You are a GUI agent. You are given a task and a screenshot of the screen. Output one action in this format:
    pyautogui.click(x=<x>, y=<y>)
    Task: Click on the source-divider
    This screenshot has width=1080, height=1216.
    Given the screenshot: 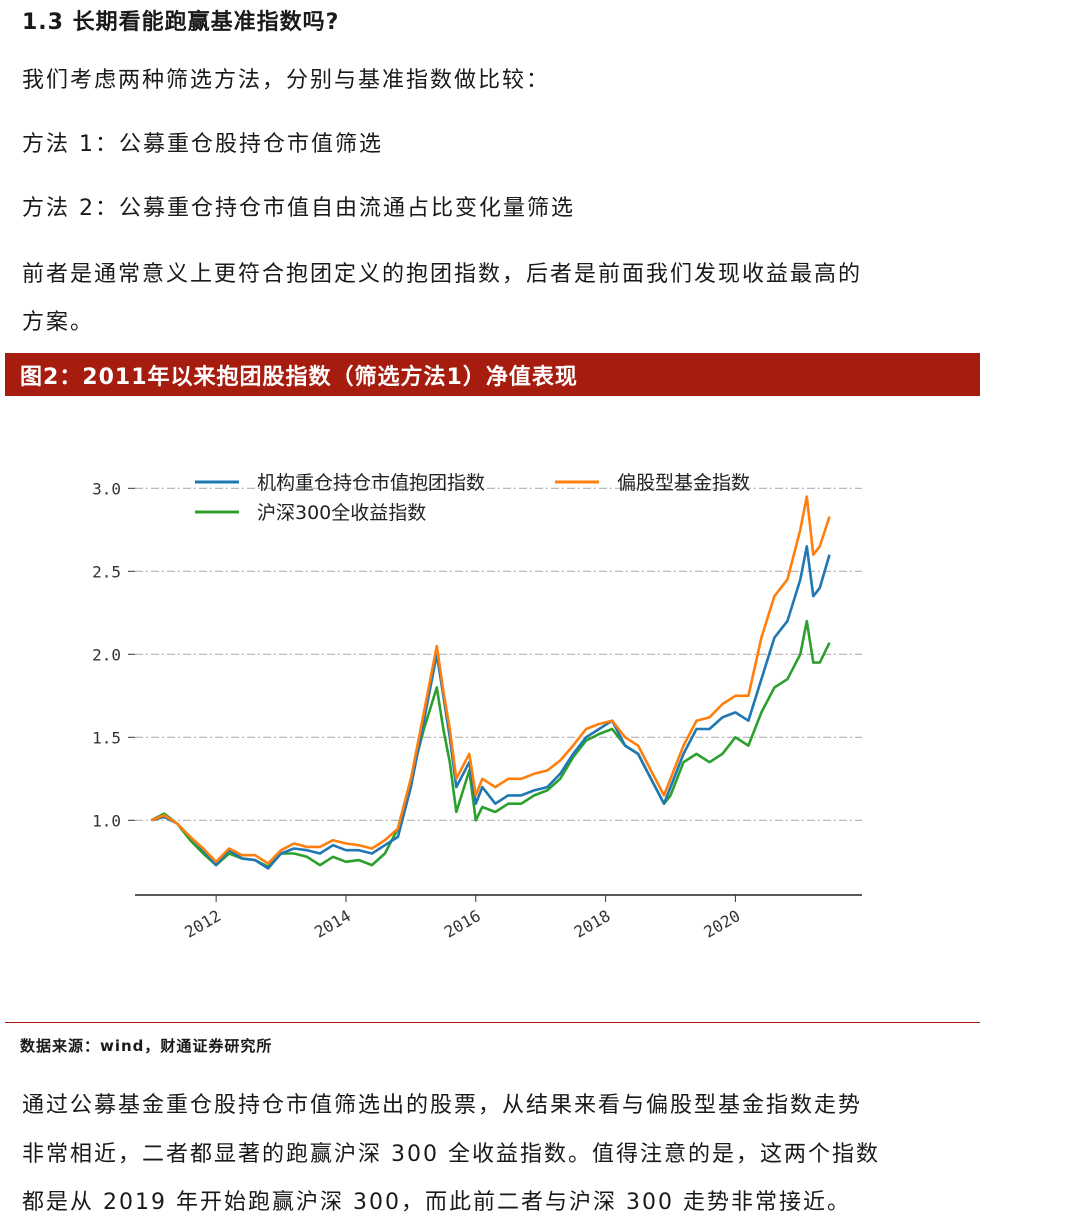 What is the action you would take?
    pyautogui.click(x=492, y=1022)
    